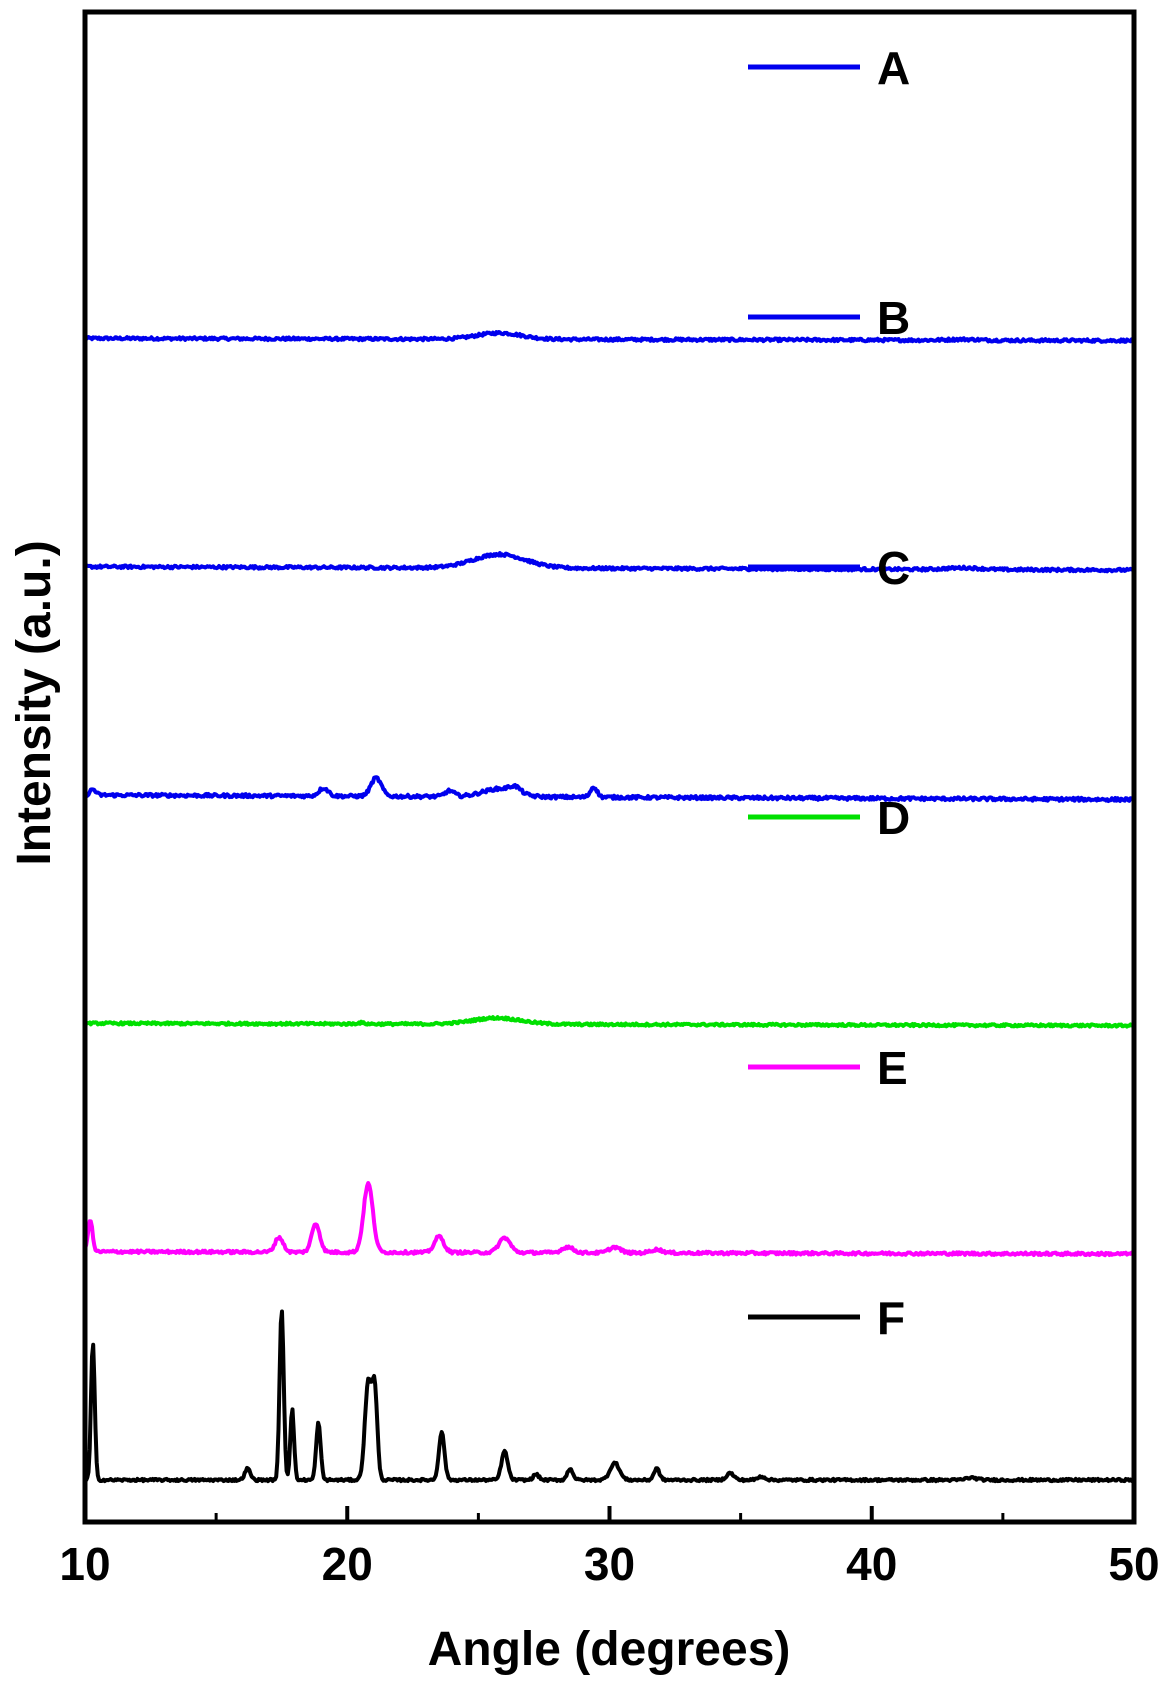  I want to click on series-line-B, so click(609, 562).